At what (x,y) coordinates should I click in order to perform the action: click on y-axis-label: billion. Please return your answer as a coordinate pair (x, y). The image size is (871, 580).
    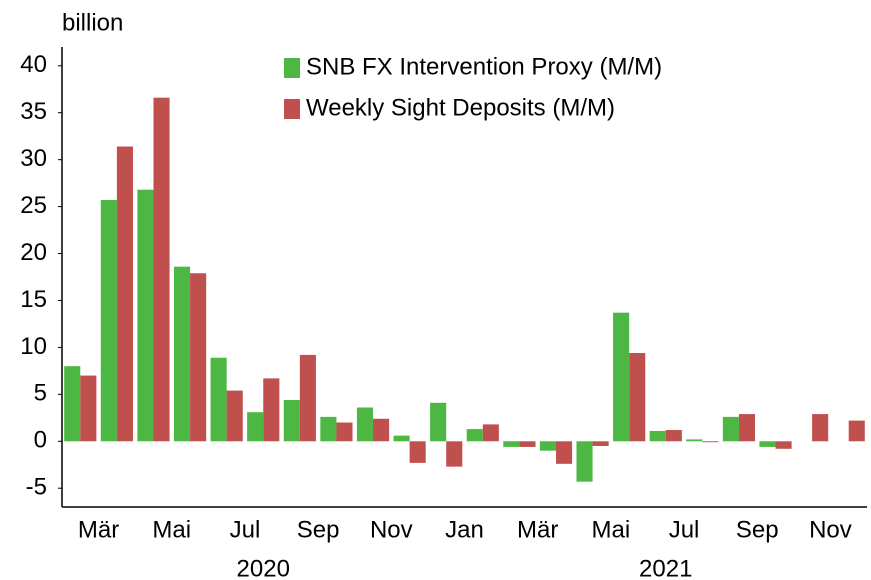
    Looking at the image, I should click on (92, 22).